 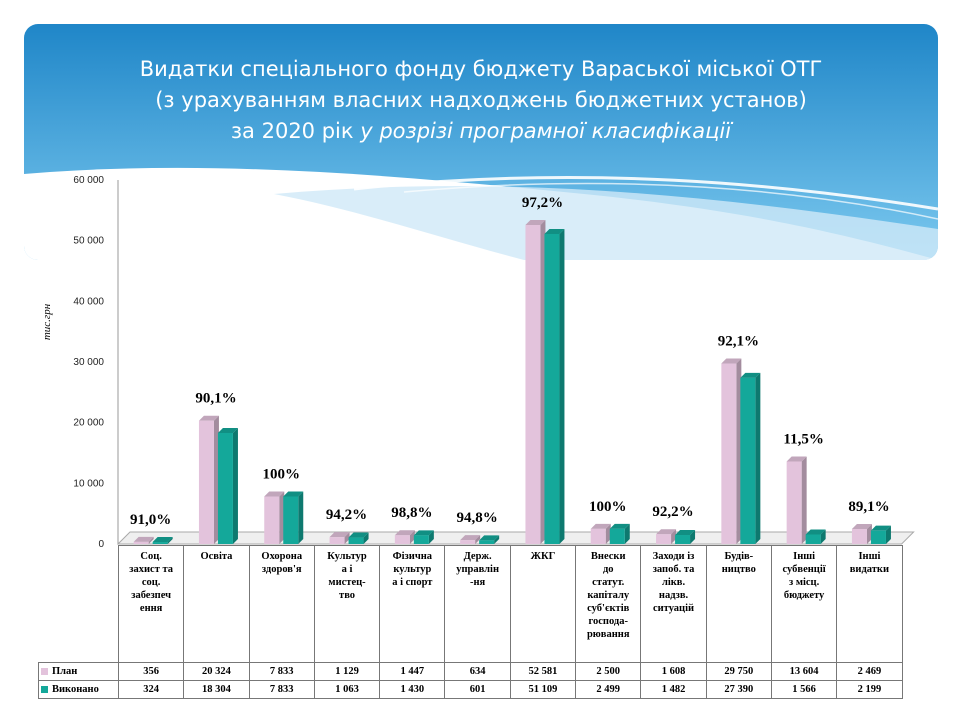 I want to click on percent-label: 94,8%, so click(x=477, y=518).